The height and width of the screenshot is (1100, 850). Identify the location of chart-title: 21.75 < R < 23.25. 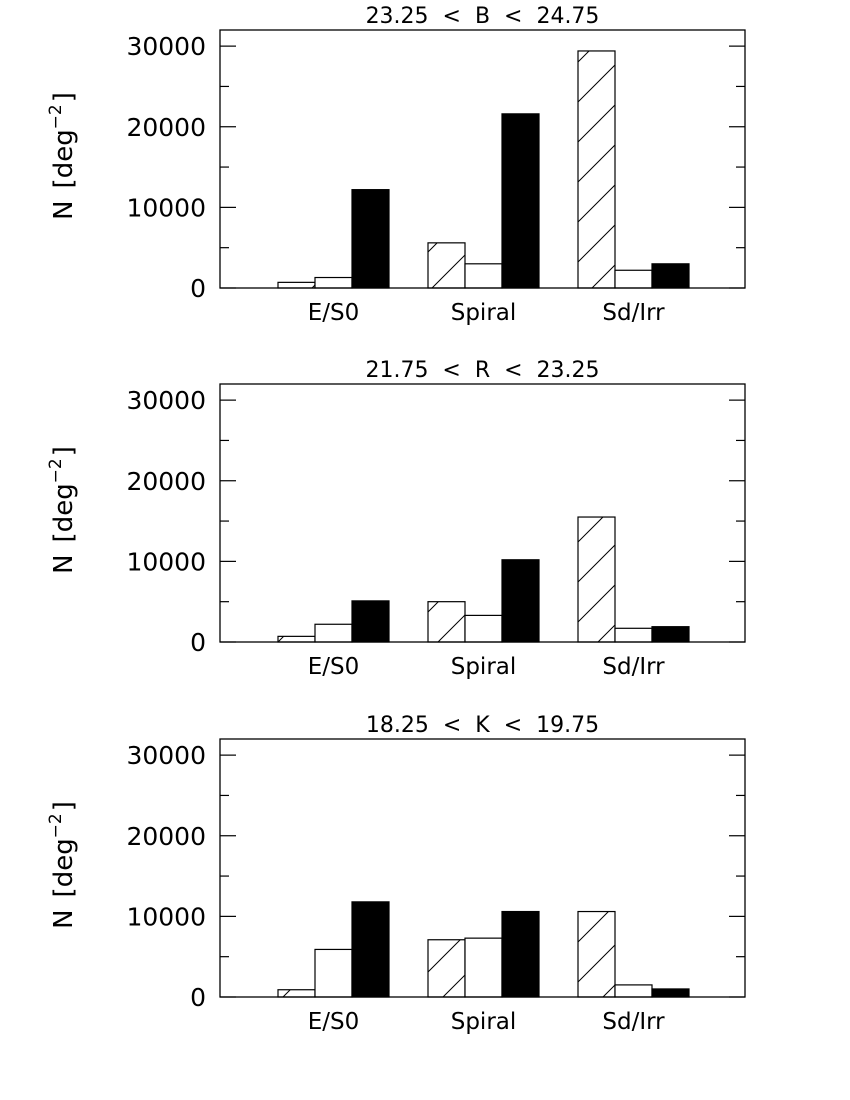
(482, 370).